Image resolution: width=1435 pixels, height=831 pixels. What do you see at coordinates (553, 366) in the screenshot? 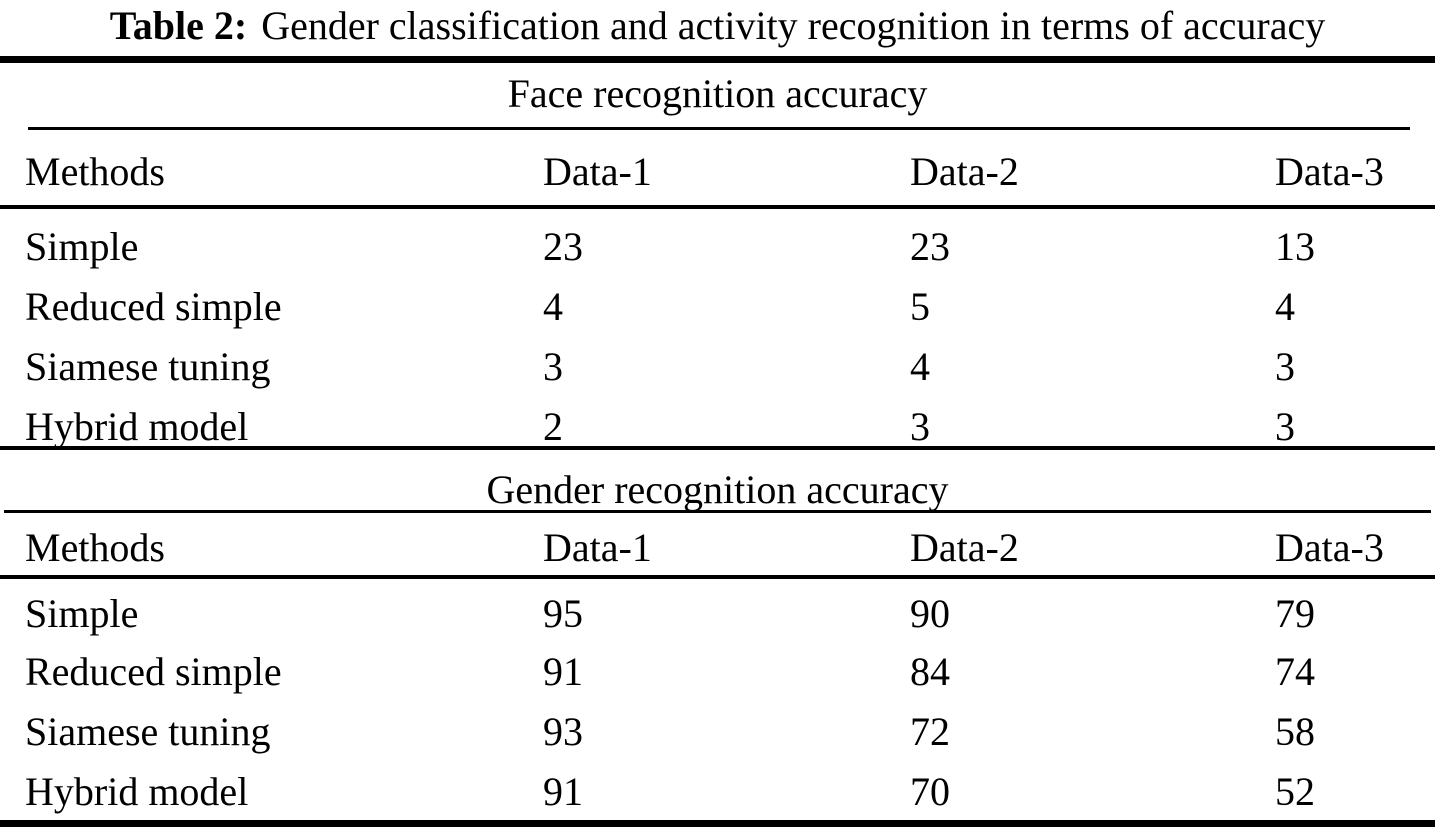
I see `row-value-data1: 3` at bounding box center [553, 366].